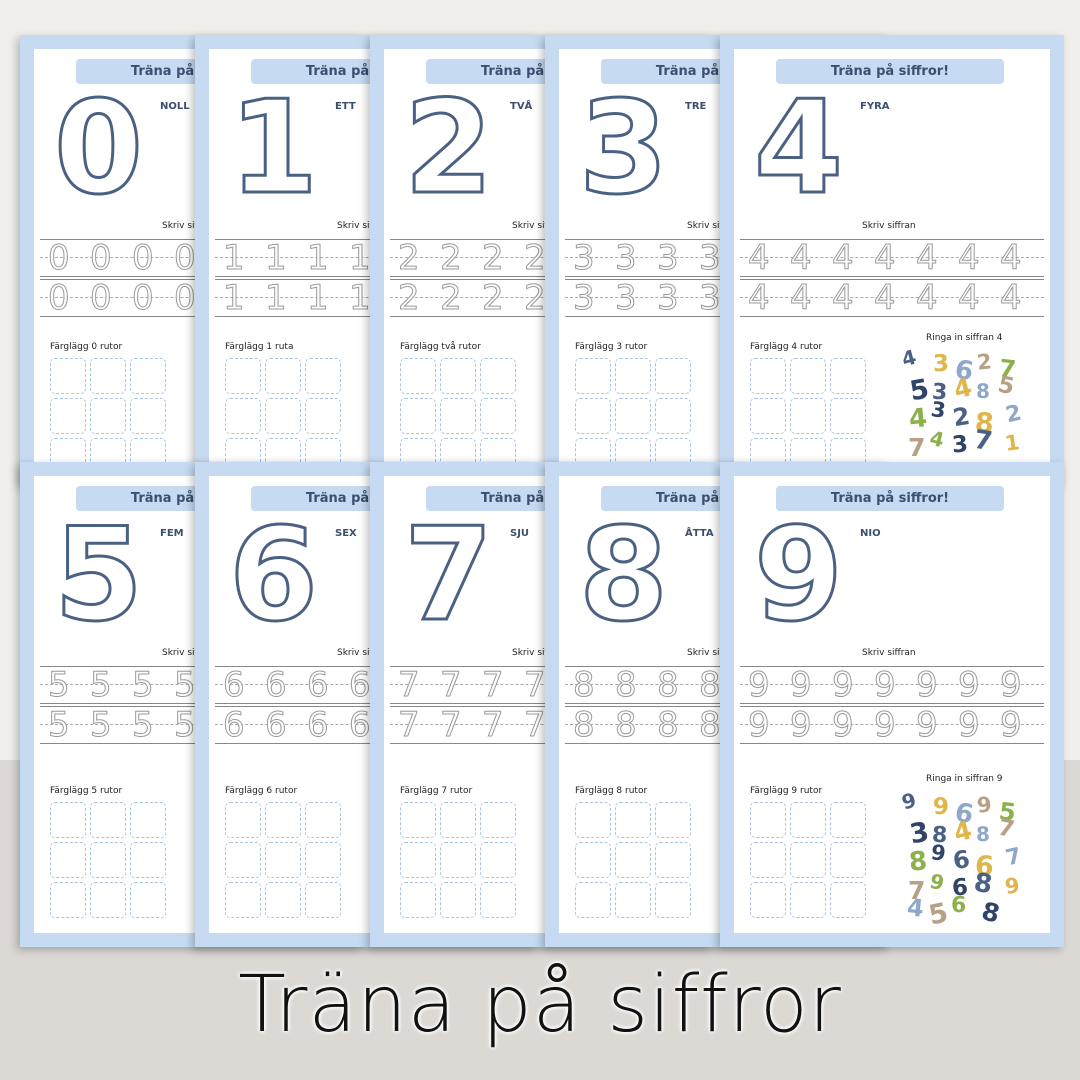  What do you see at coordinates (626, 298) in the screenshot?
I see `trace-digit: 3` at bounding box center [626, 298].